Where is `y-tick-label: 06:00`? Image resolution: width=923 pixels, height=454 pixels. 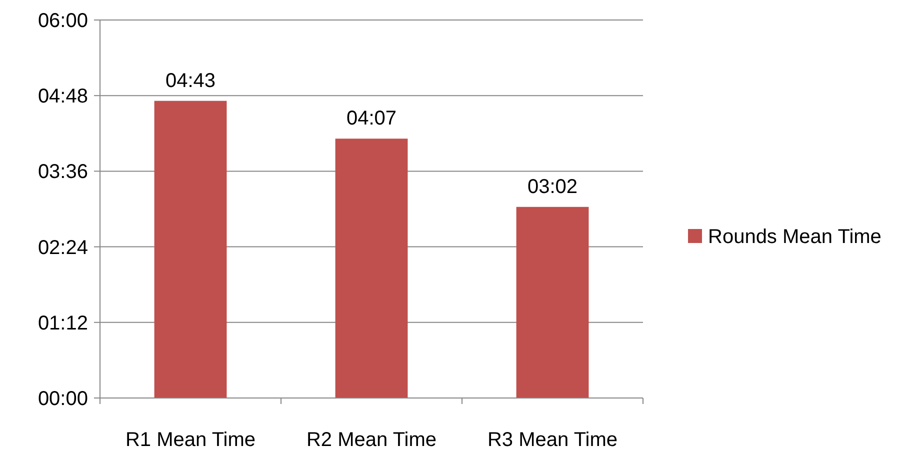 y-tick-label: 06:00 is located at coordinates (63, 21).